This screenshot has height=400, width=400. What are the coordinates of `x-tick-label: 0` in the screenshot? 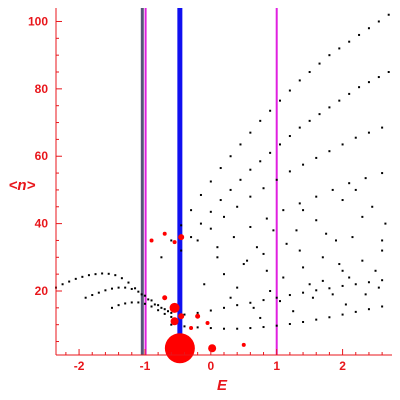 It's located at (210, 366).